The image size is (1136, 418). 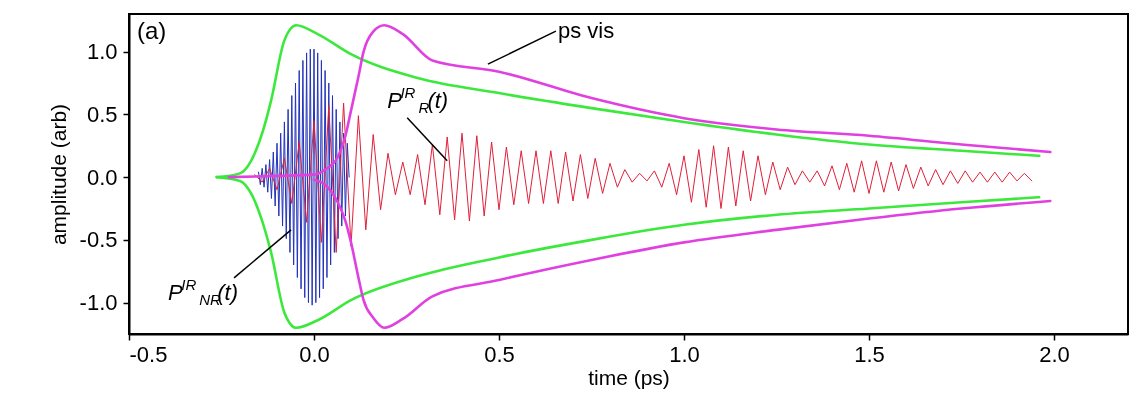 What do you see at coordinates (98, 240) in the screenshot?
I see `y-tick-label: -0.5` at bounding box center [98, 240].